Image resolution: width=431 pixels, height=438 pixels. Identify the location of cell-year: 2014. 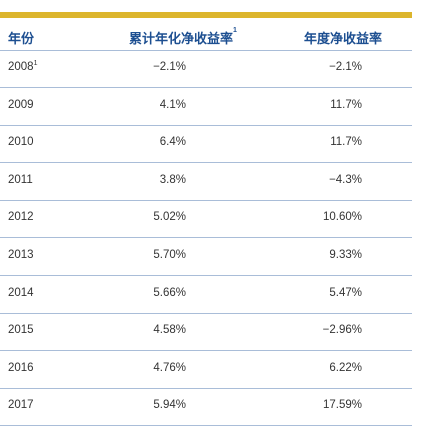
(21, 295).